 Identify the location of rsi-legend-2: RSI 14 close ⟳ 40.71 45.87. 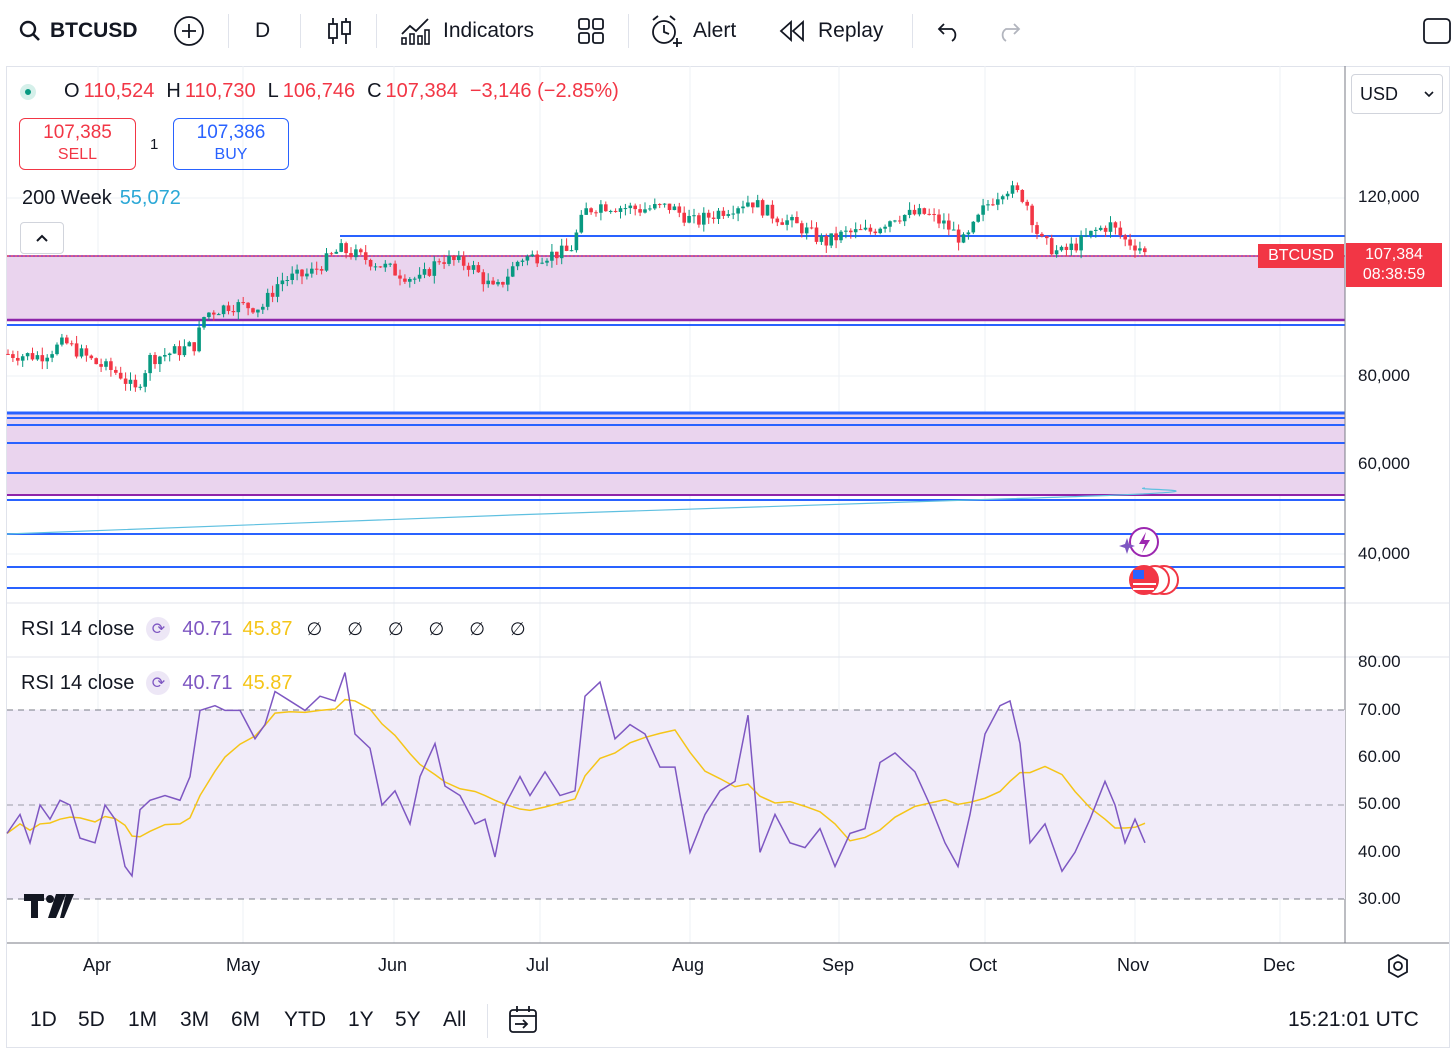
(157, 683).